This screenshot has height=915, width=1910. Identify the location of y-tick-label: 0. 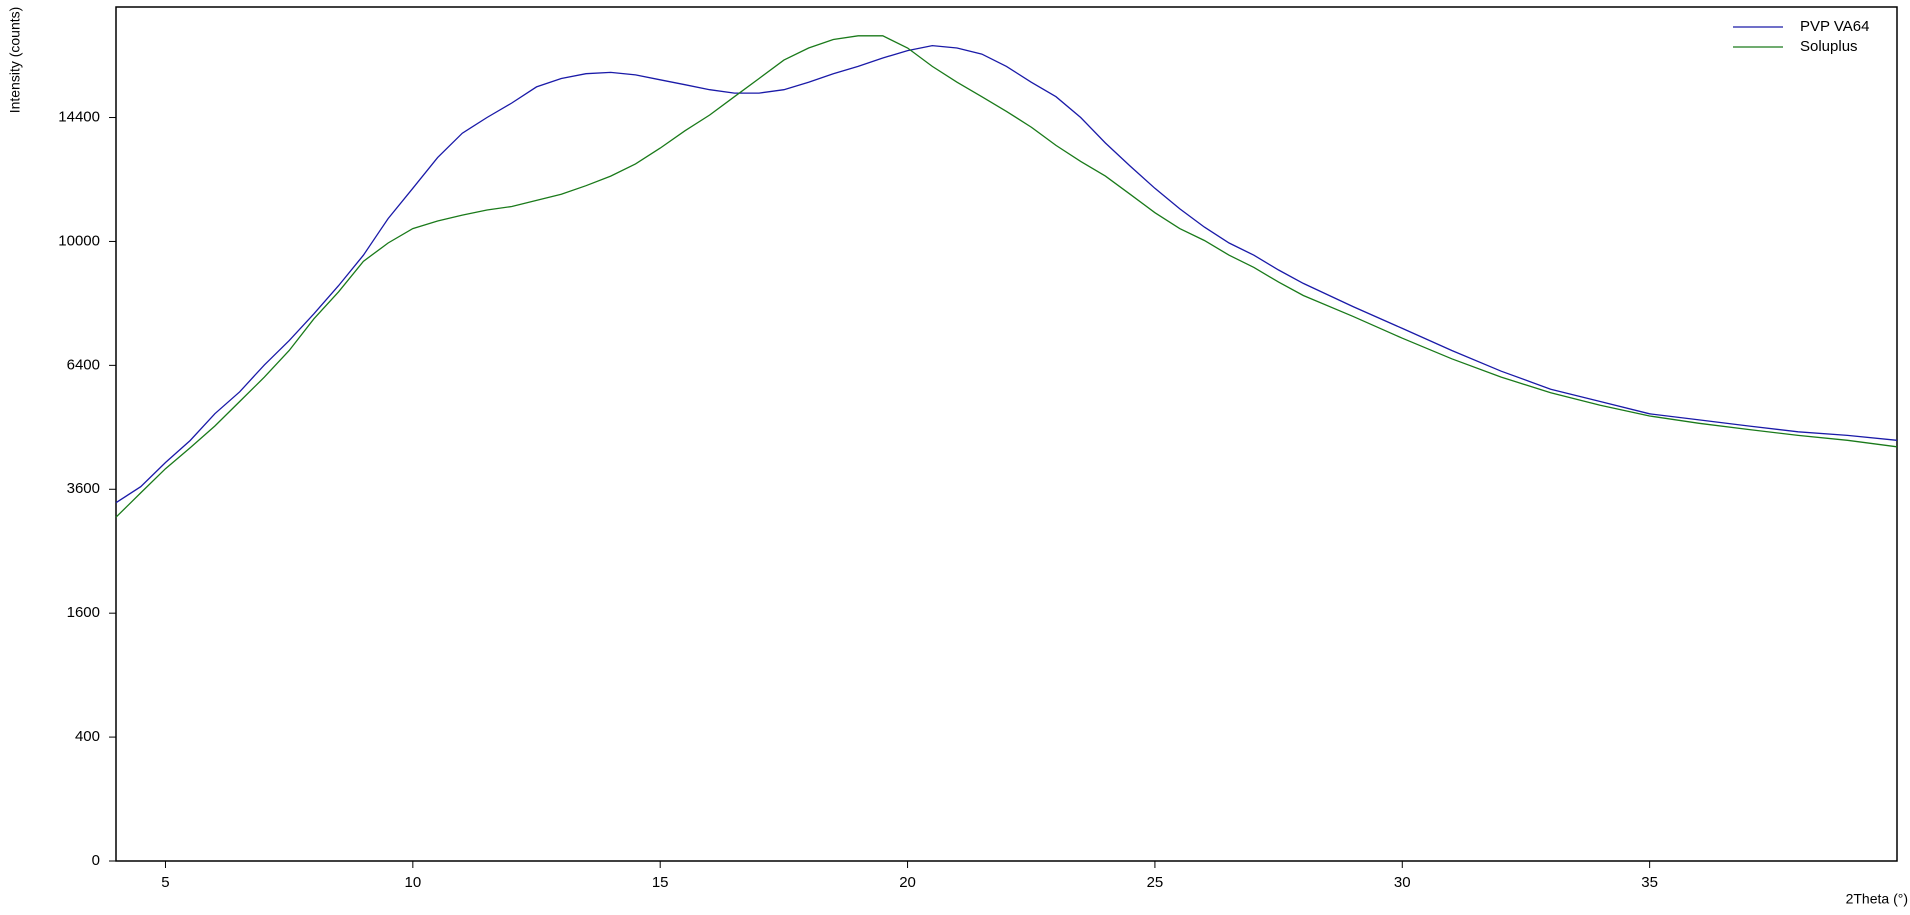
(96, 860).